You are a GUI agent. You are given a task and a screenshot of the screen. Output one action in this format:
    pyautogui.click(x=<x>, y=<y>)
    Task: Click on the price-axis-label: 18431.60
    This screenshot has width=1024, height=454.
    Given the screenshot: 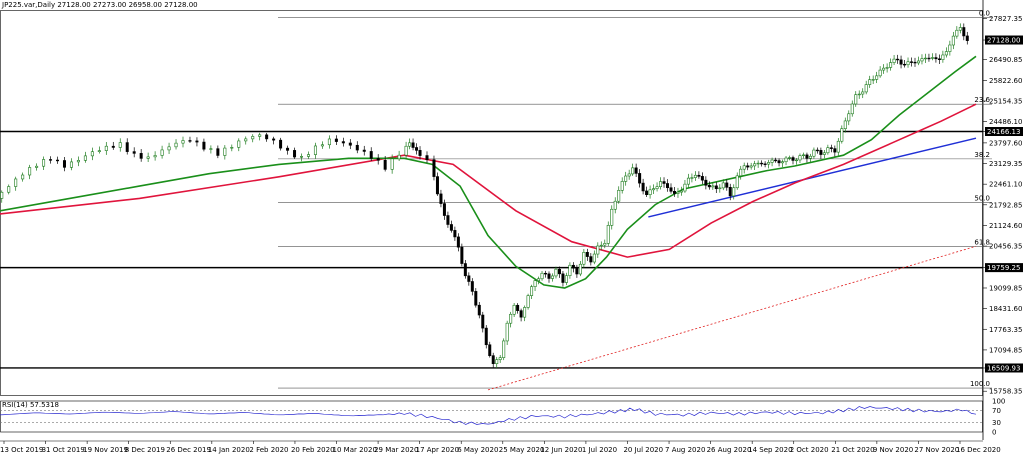 What is the action you would take?
    pyautogui.click(x=1005, y=309)
    